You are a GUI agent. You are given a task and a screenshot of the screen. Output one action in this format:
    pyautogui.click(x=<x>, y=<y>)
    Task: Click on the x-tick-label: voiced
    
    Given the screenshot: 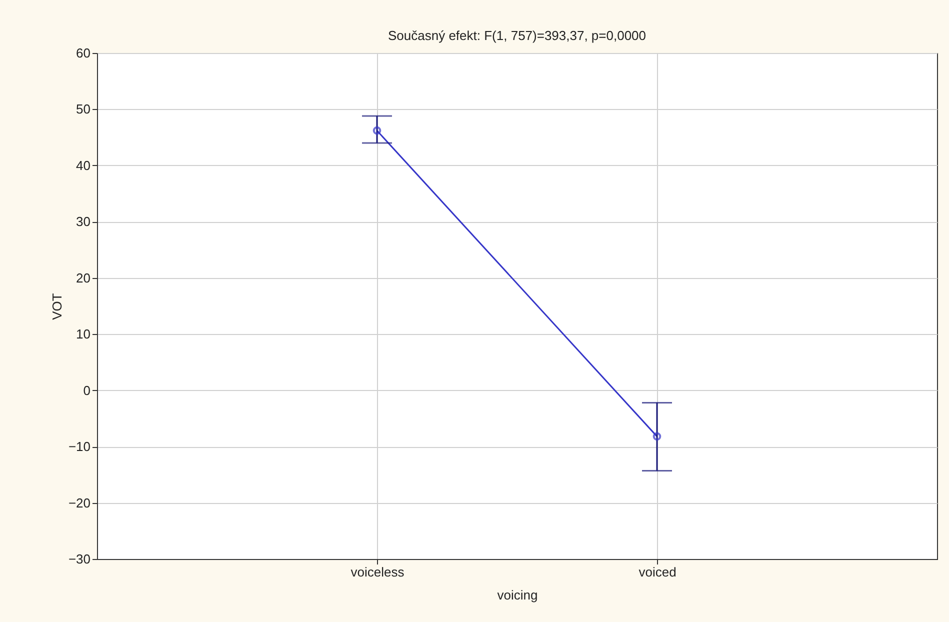 What is the action you would take?
    pyautogui.click(x=657, y=572)
    